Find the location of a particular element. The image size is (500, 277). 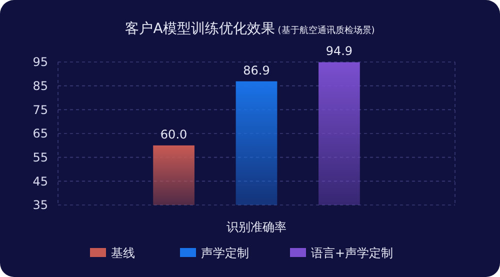

x-tick-label: 识别准确率 is located at coordinates (256, 227).